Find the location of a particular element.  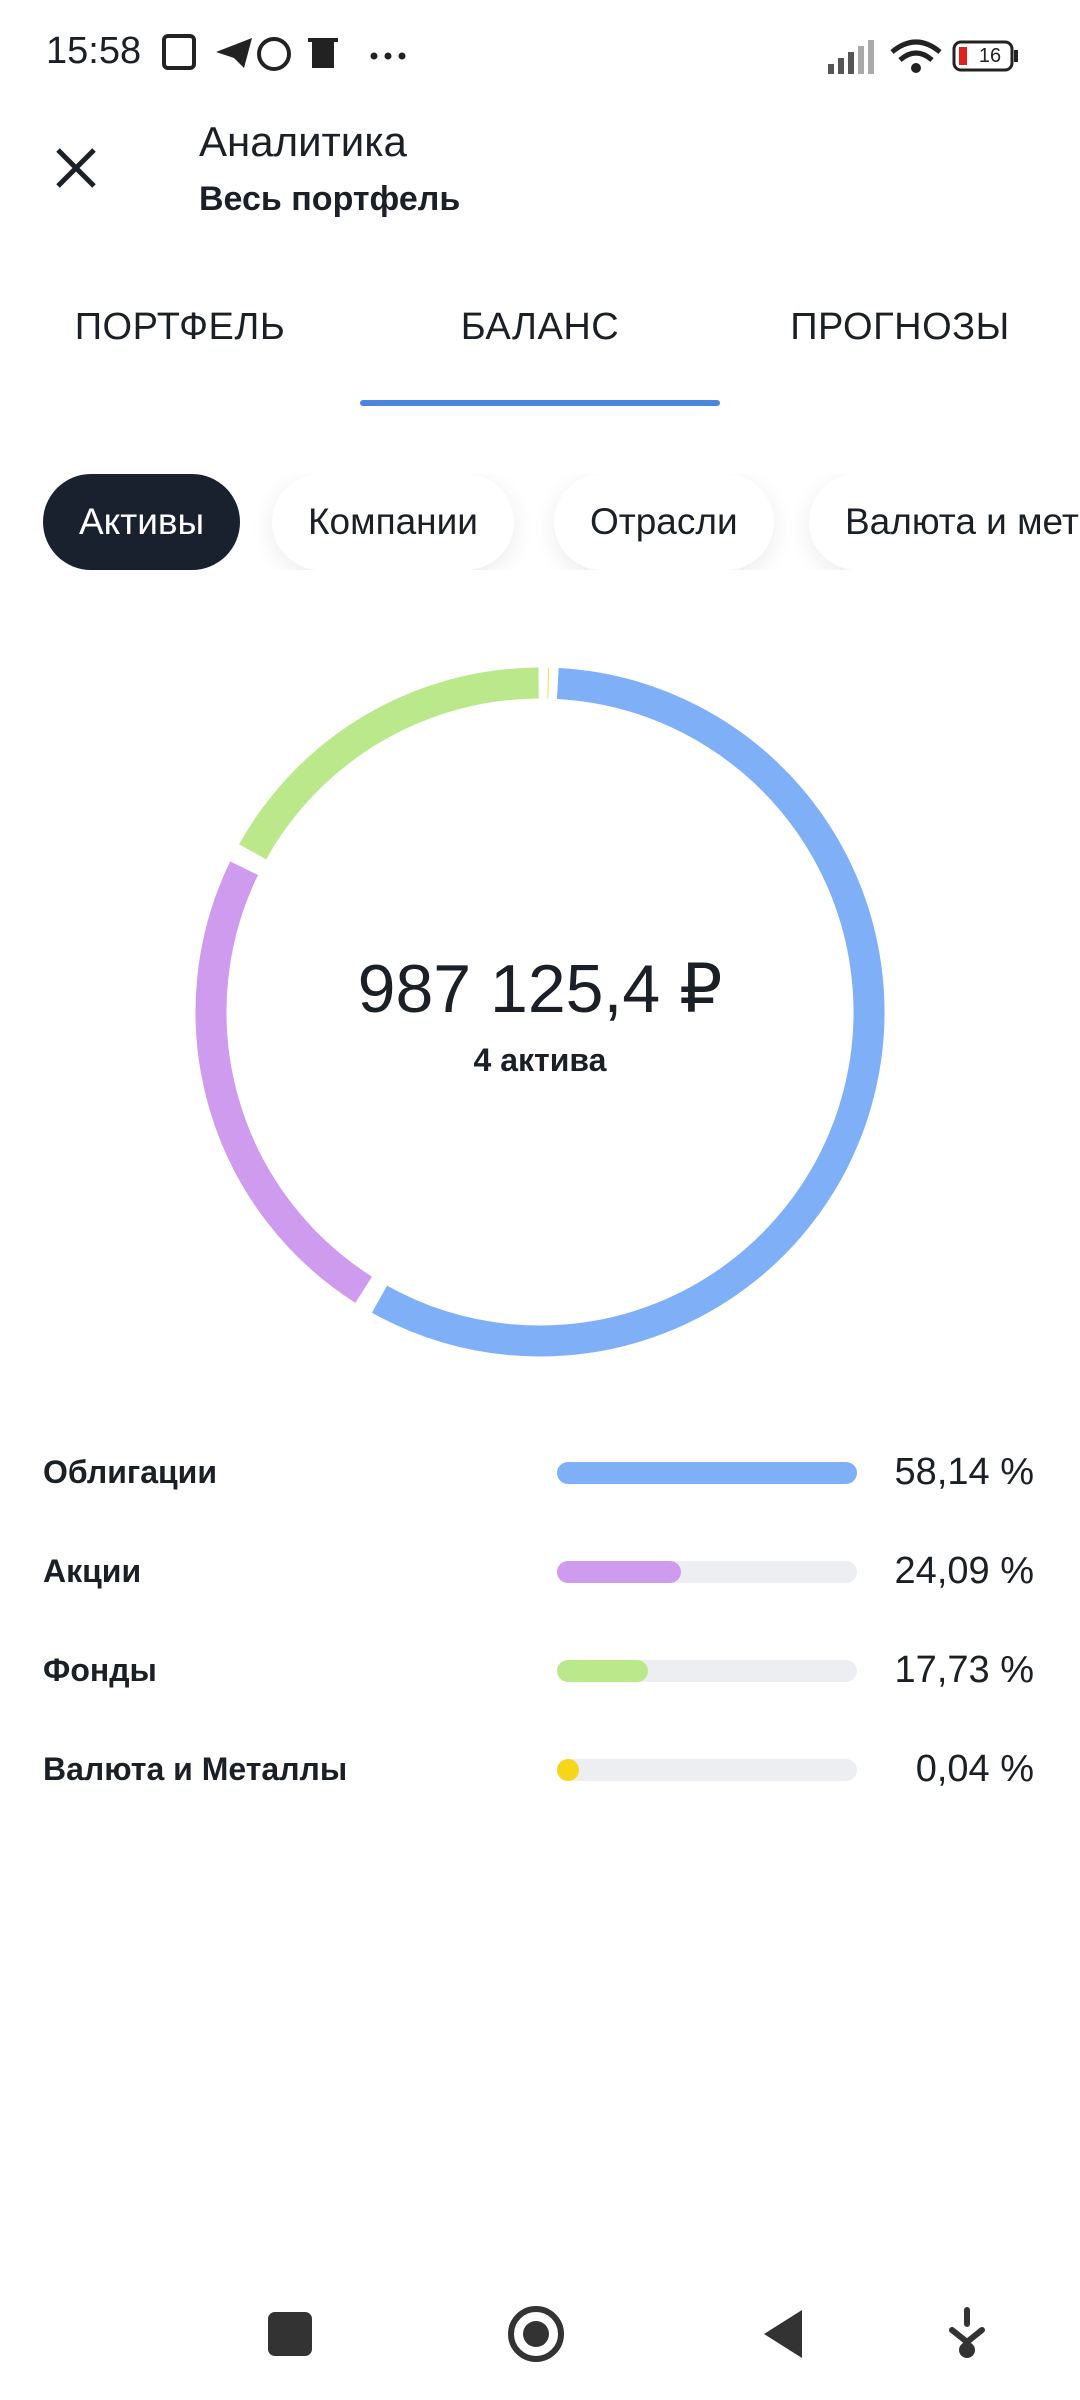

status-icons is located at coordinates (284, 52).